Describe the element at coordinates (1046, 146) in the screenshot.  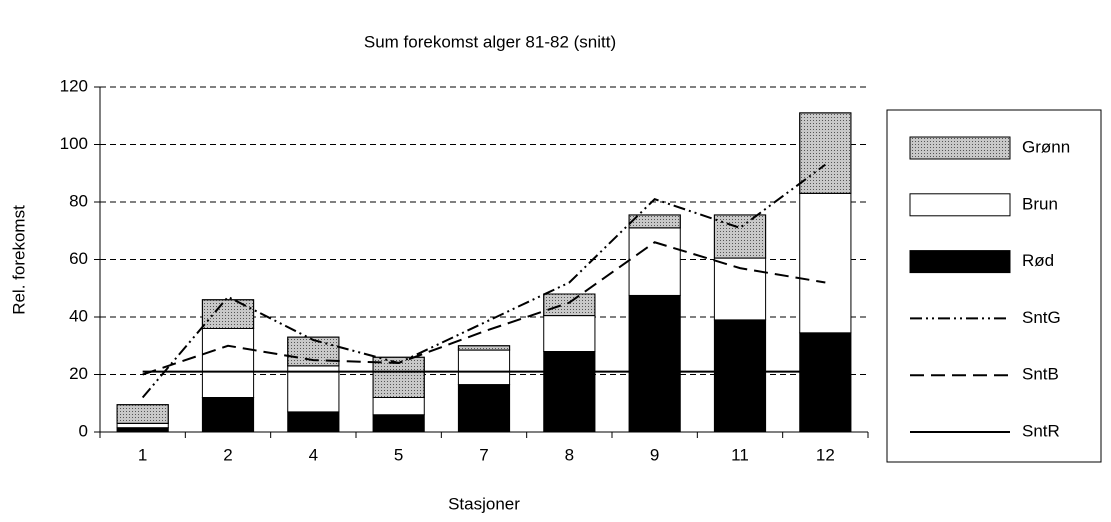
I see `legend-label: Grønn` at that location.